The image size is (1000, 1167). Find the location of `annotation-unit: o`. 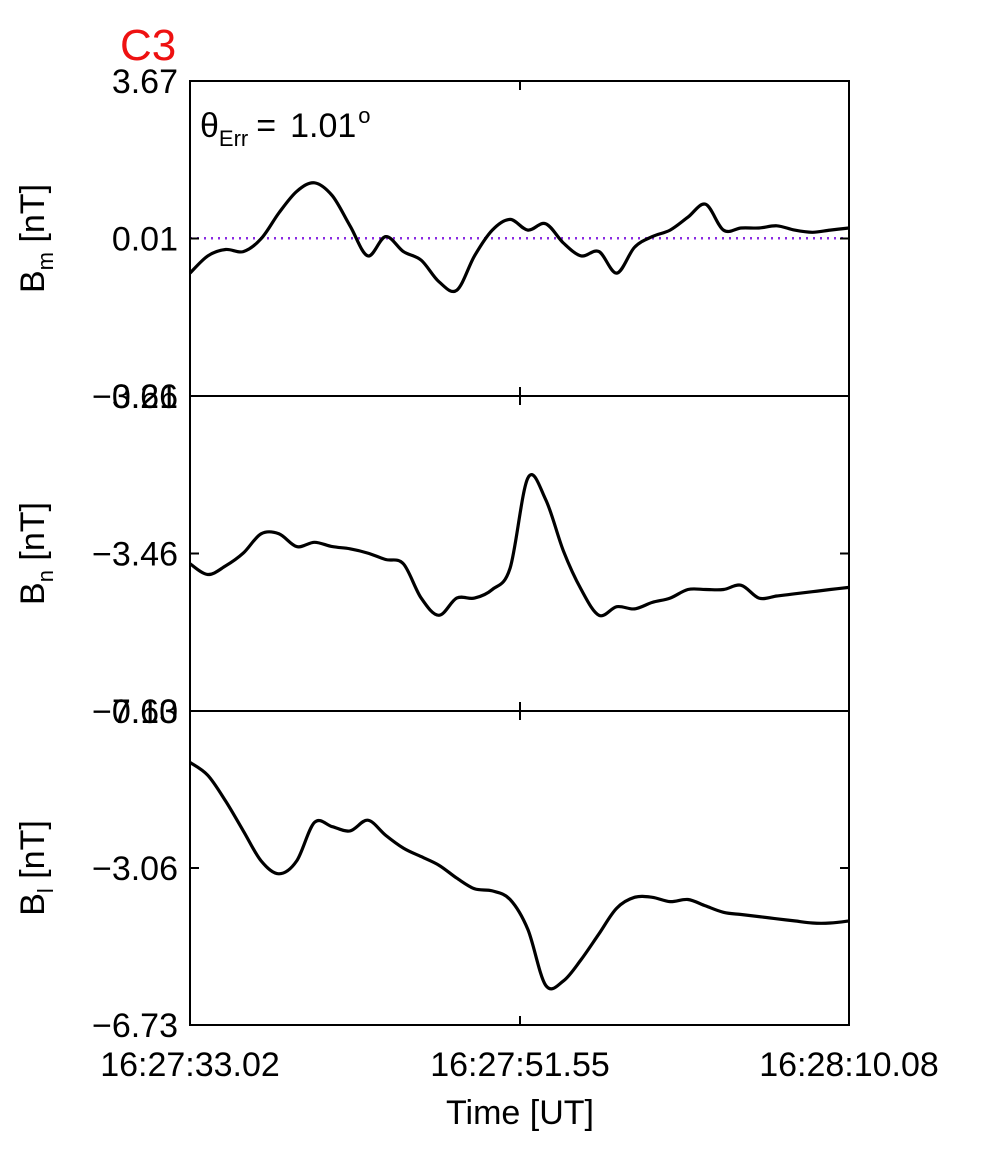

annotation-unit: o is located at coordinates (364, 115).